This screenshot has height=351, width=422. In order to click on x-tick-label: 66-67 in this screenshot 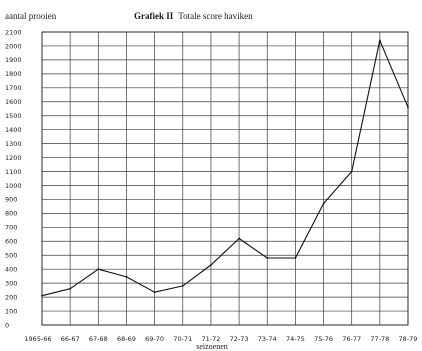, I will do `click(70, 339)`.